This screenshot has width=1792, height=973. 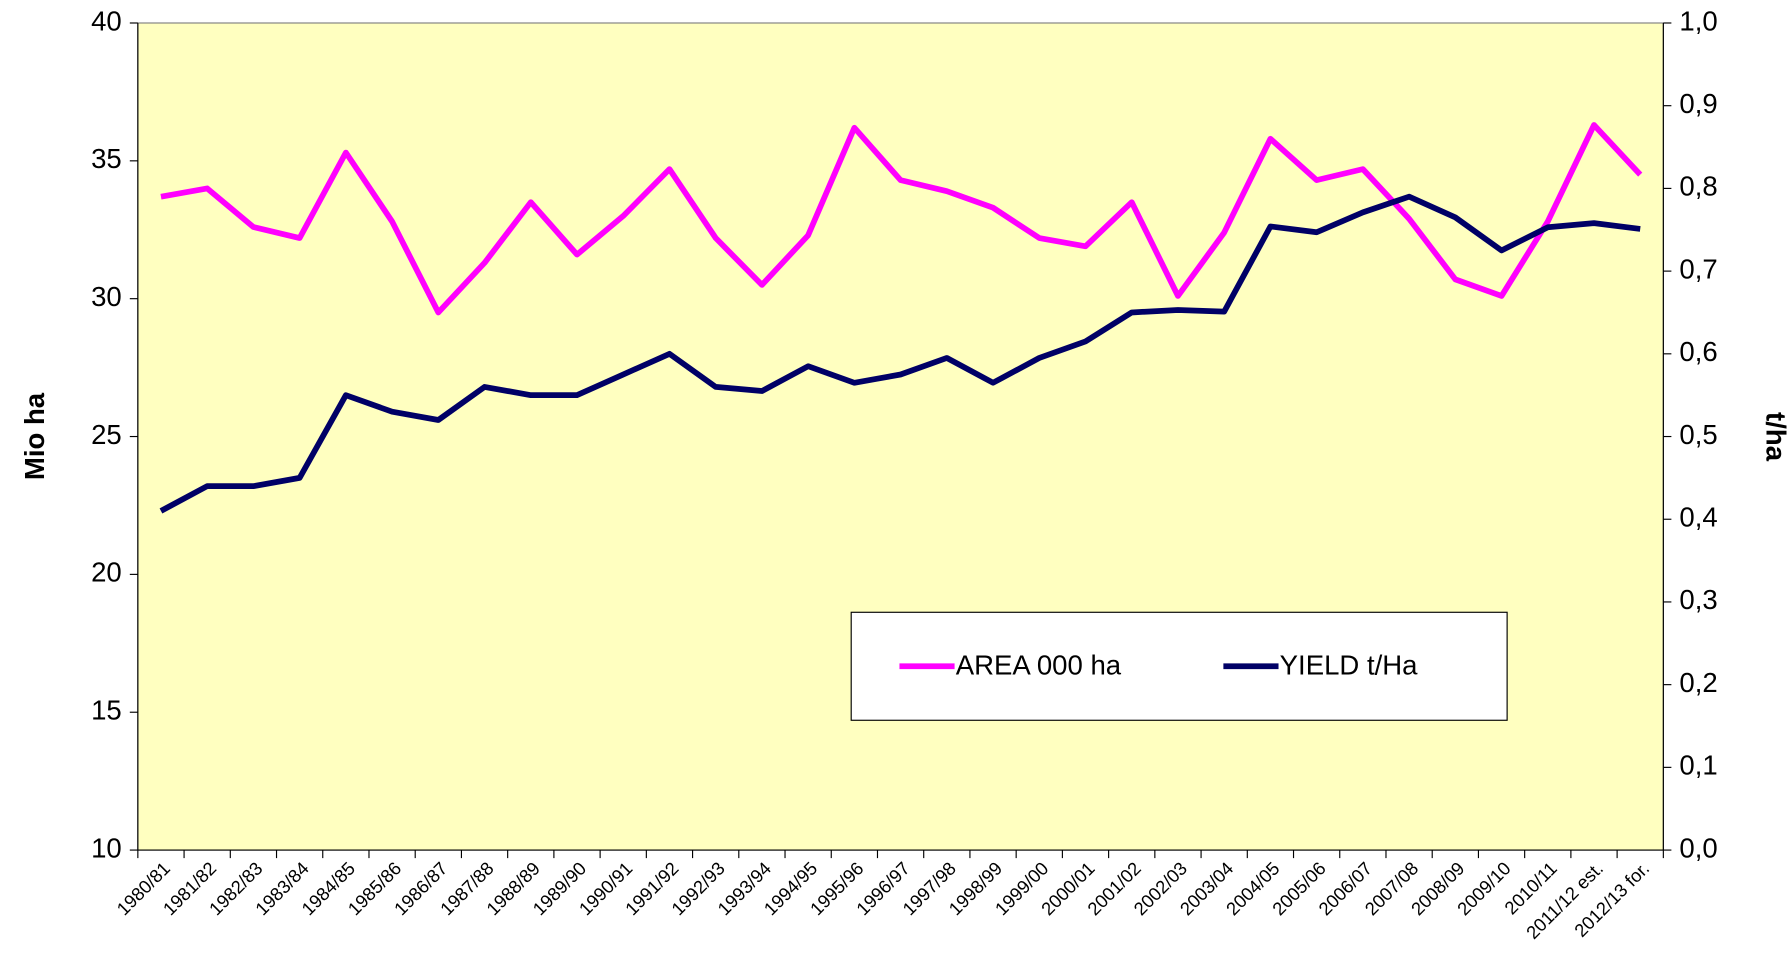 What do you see at coordinates (1775, 437) in the screenshot?
I see `y2-axis-title: t/ha` at bounding box center [1775, 437].